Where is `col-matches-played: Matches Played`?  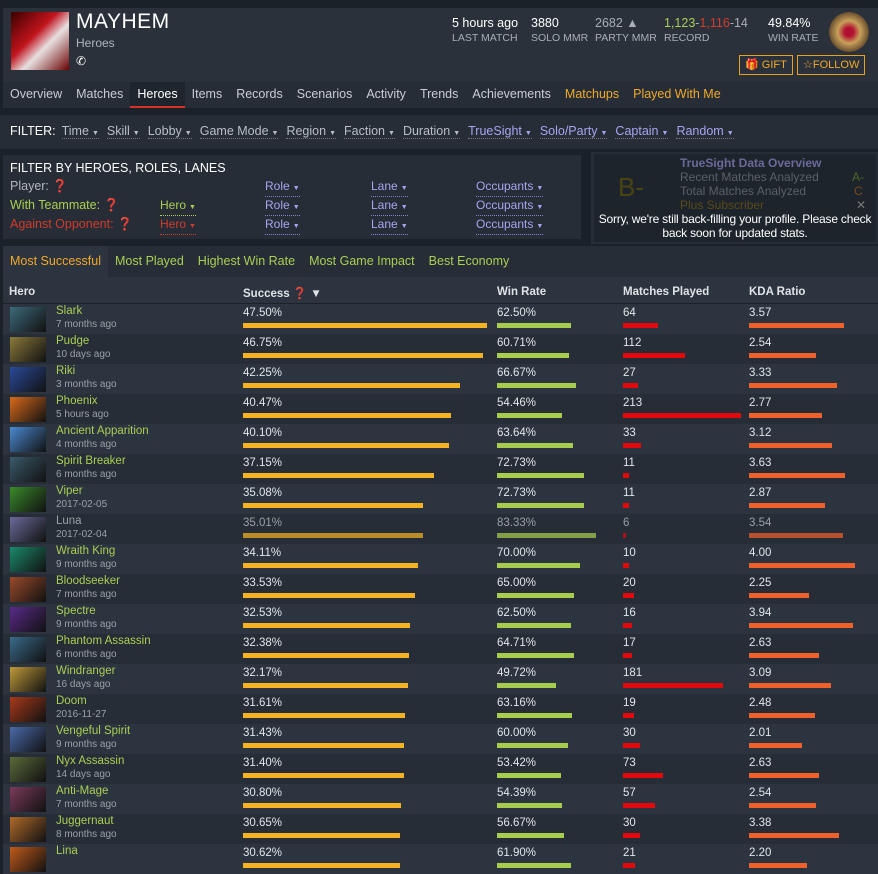 col-matches-played: Matches Played is located at coordinates (666, 292).